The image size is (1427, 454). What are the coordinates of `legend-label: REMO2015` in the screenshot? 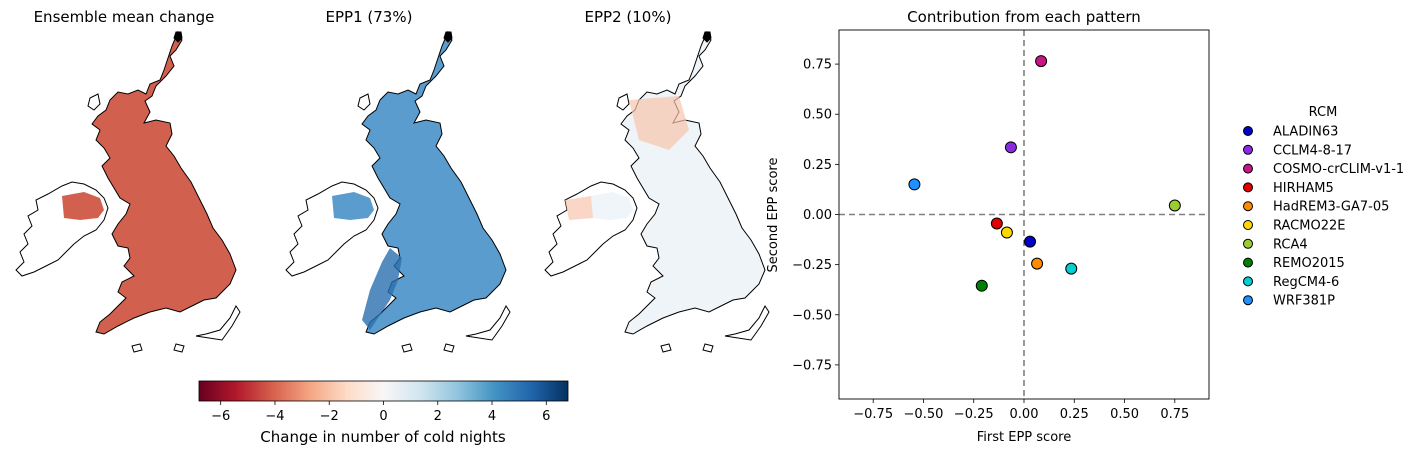 It's located at (1309, 263).